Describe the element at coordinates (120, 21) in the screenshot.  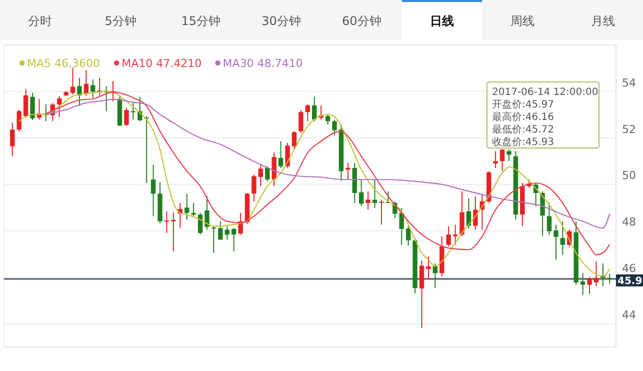
I see `text: 5分钟` at that location.